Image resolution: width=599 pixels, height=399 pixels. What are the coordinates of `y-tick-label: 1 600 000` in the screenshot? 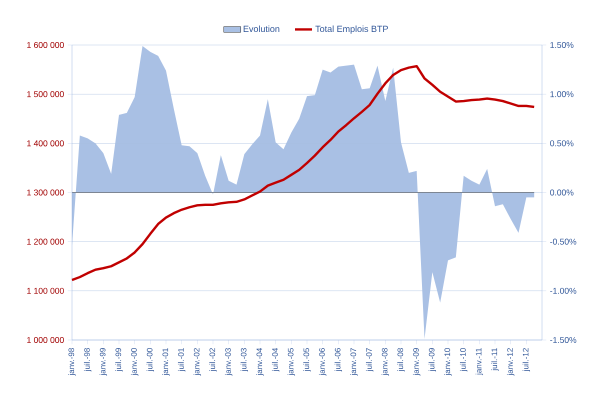 It's located at (45, 45).